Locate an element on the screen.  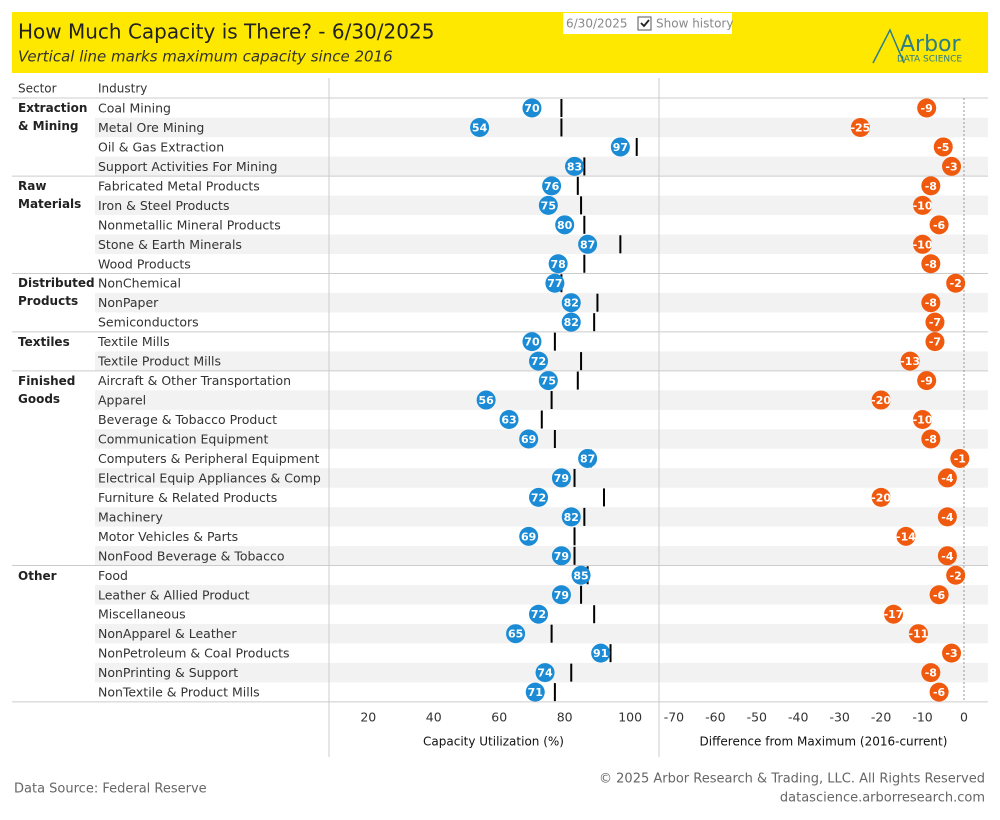
x-tick-label: 20 is located at coordinates (368, 717).